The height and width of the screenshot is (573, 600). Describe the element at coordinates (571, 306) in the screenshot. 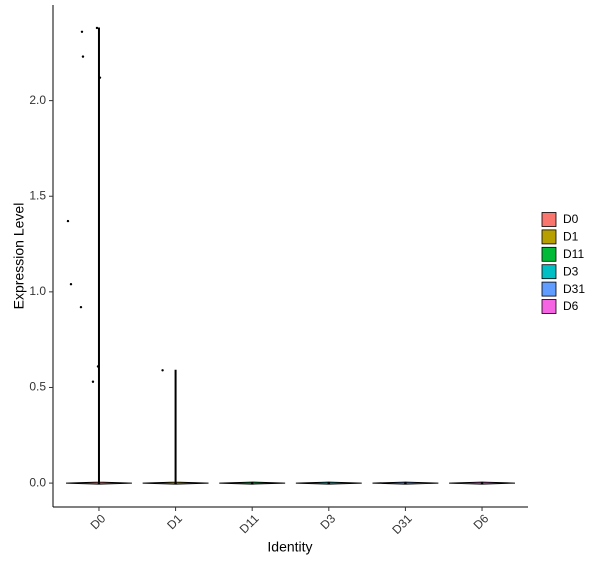

I see `legend-label: D6` at that location.